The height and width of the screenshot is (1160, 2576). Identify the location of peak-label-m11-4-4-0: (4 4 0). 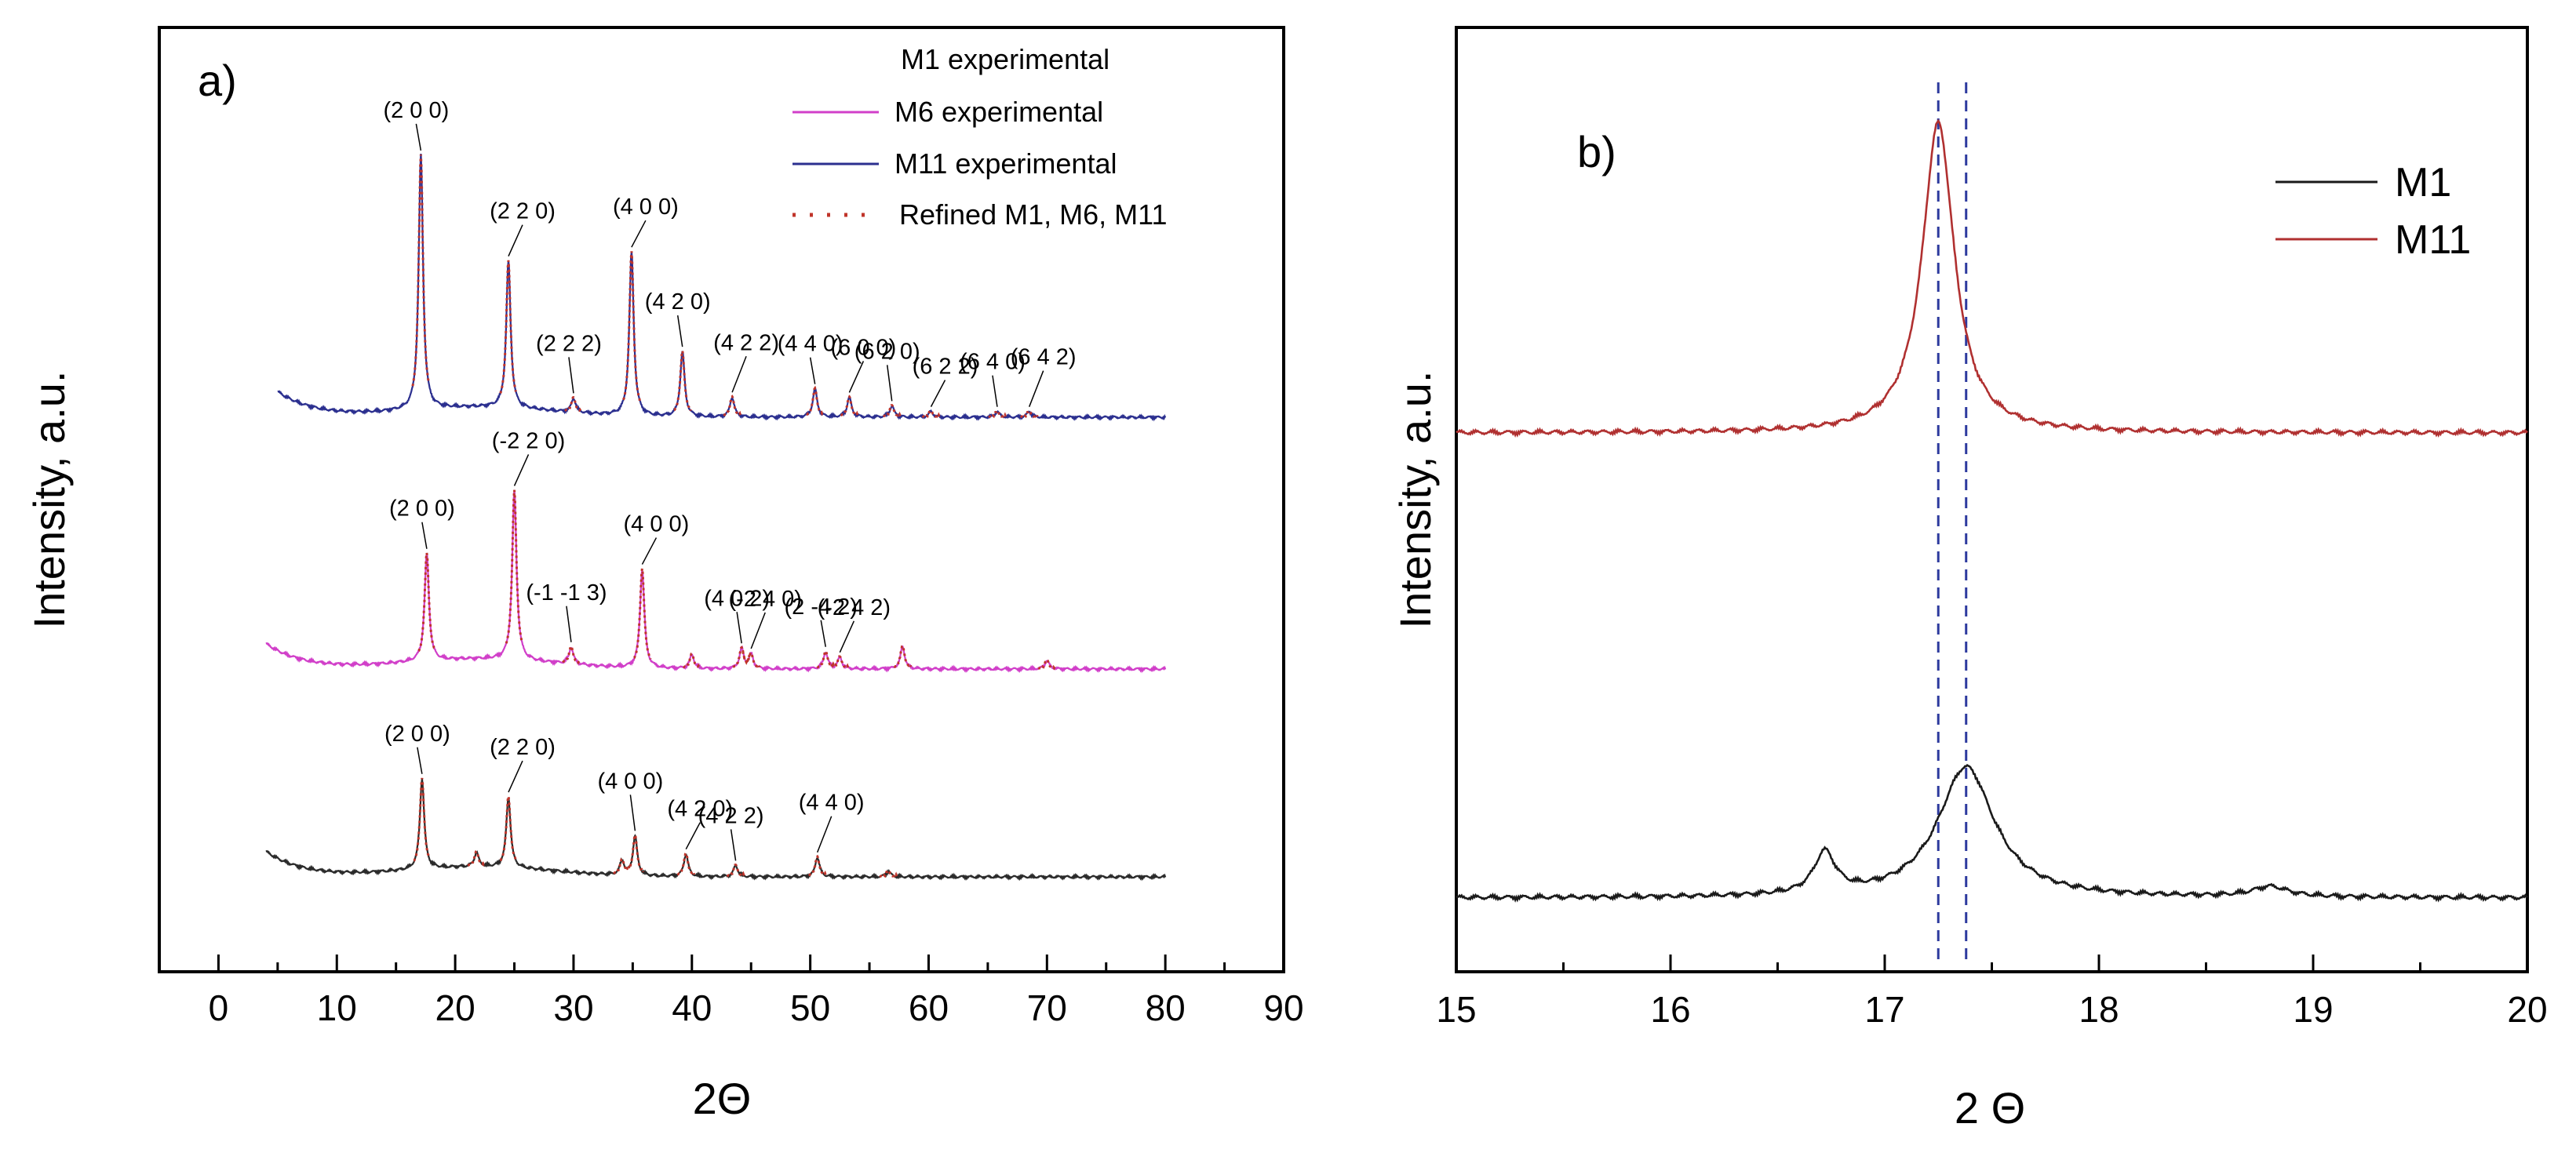
(810, 344).